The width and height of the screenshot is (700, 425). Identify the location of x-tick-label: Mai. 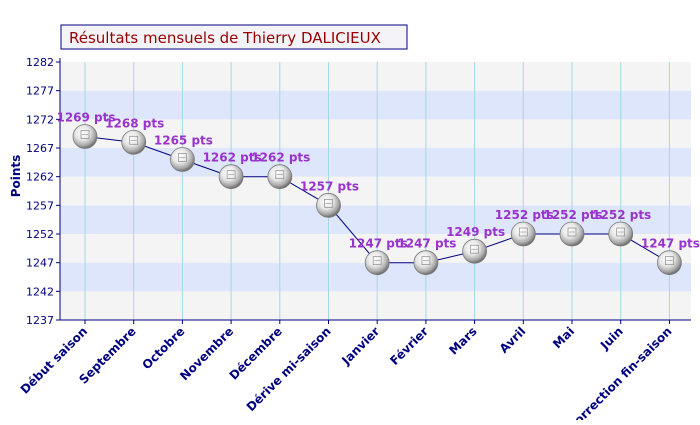
(563, 337).